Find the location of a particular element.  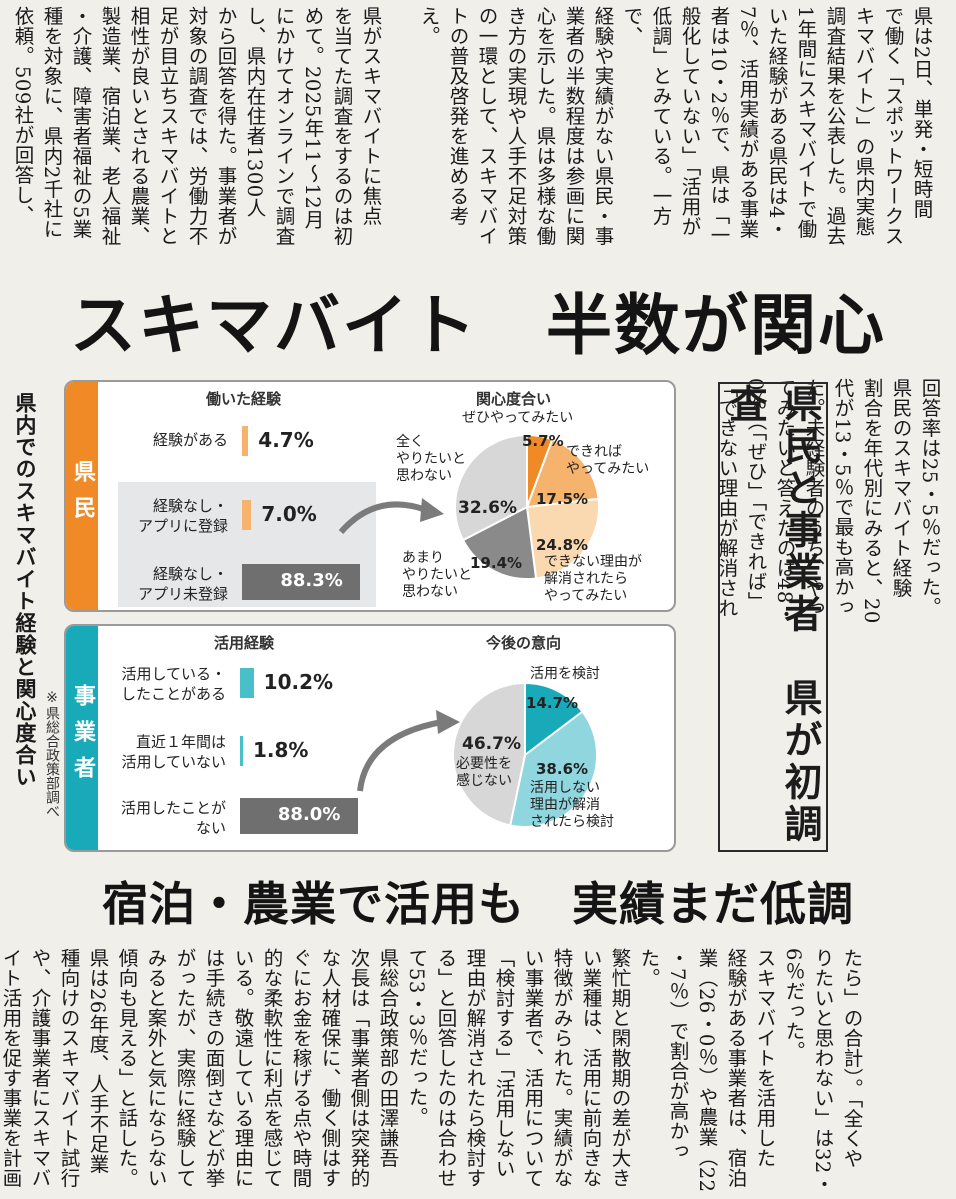

pie-label: できれば やってみたい is located at coordinates (608, 460).